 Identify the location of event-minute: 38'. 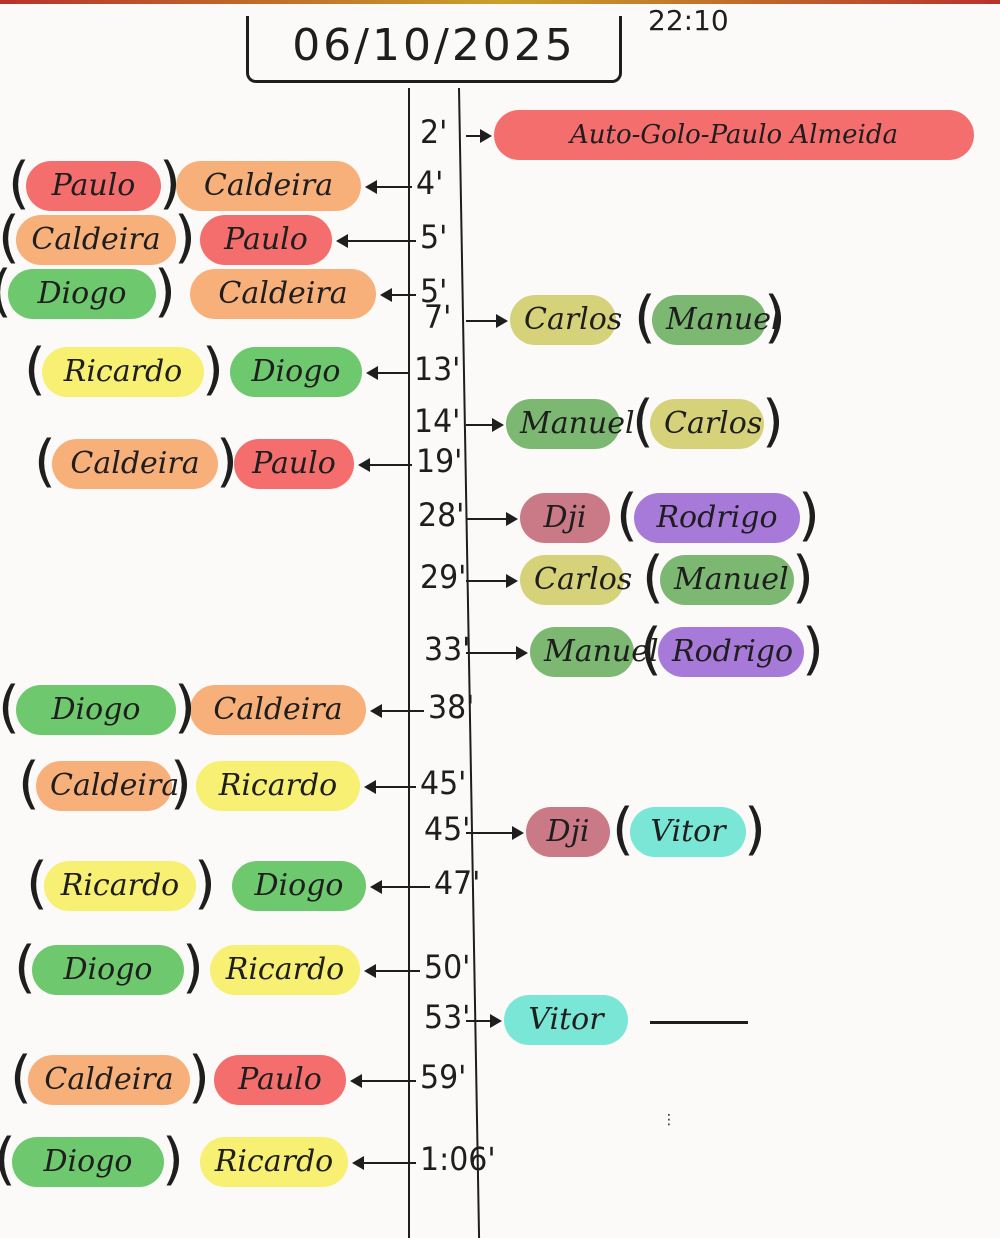
(451, 707).